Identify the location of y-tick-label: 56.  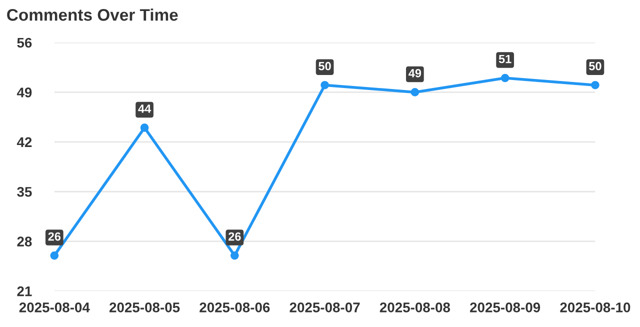
(24, 43).